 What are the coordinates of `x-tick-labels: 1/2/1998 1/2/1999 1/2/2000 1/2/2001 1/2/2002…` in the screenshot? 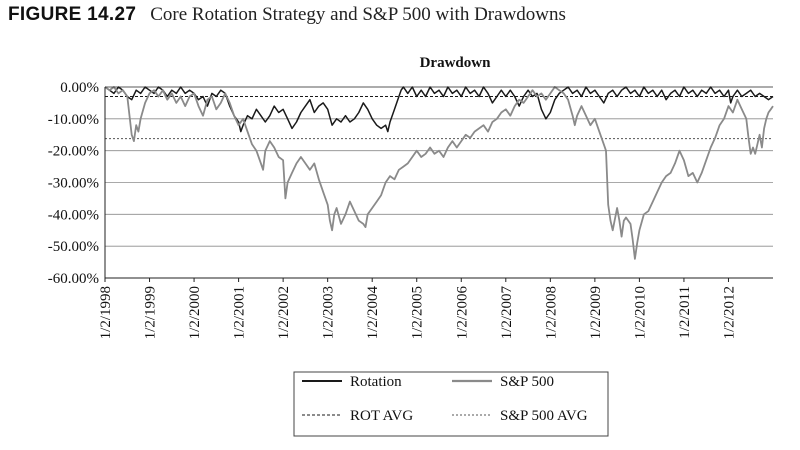 It's located at (417, 313).